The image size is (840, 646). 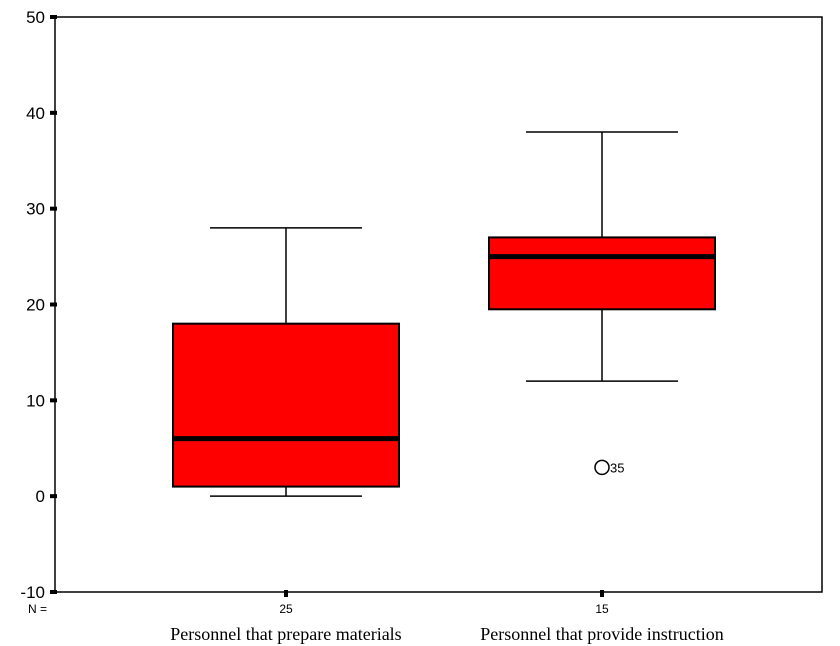 What do you see at coordinates (285, 634) in the screenshot?
I see `category-label: Personnel that prepare materials` at bounding box center [285, 634].